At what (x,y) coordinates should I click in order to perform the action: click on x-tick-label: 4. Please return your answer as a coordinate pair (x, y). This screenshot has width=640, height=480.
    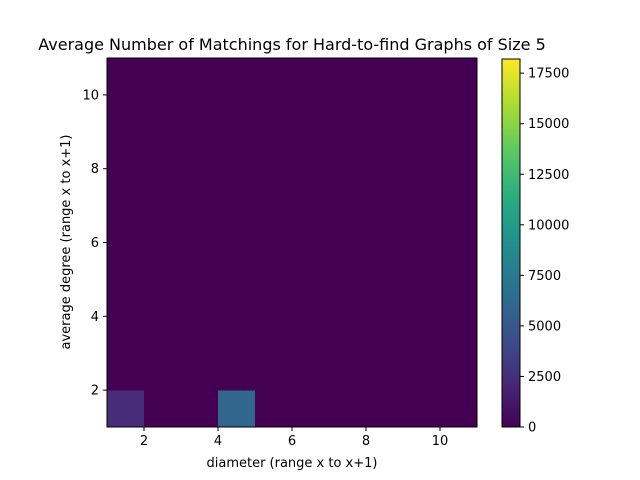
    Looking at the image, I should click on (218, 441).